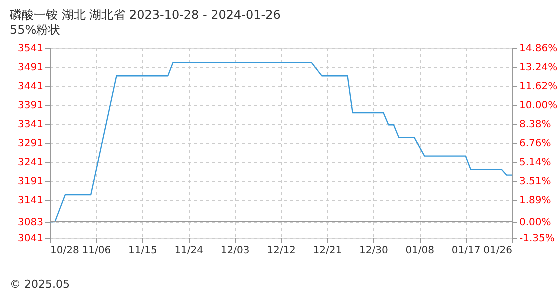 The height and width of the screenshot is (300, 560). Describe the element at coordinates (31, 87) in the screenshot. I see `y-tick-label: 3441` at that location.